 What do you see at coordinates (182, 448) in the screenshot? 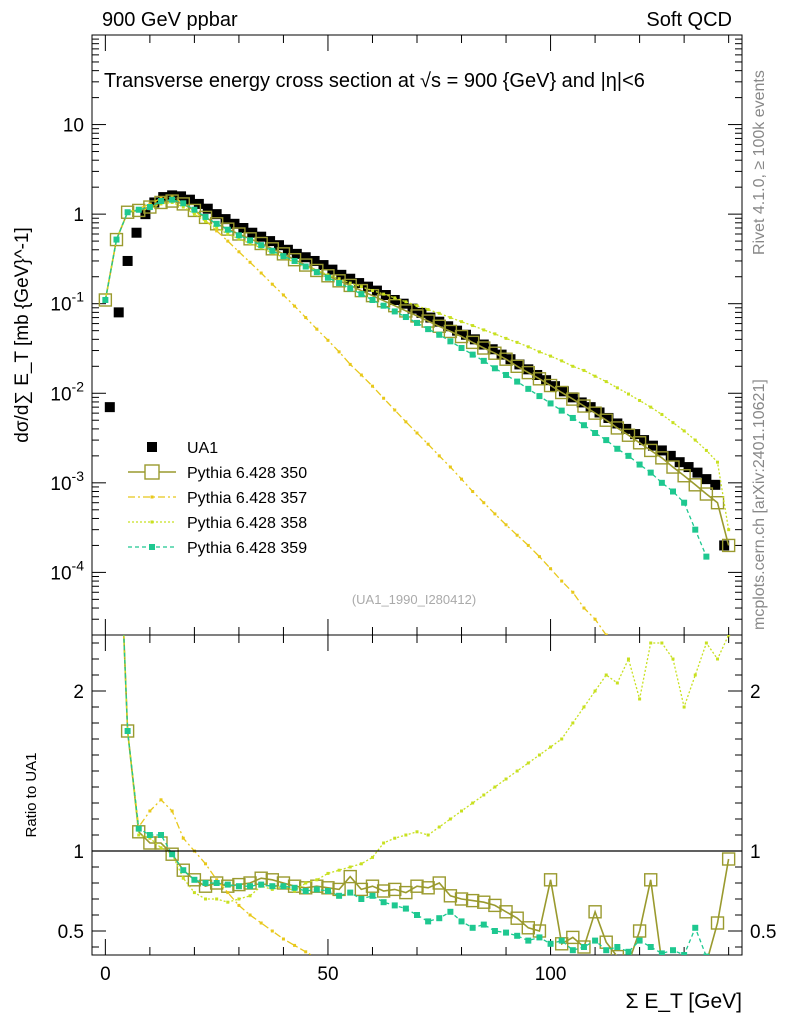
I see `legend-item-ua1: UA1` at bounding box center [182, 448].